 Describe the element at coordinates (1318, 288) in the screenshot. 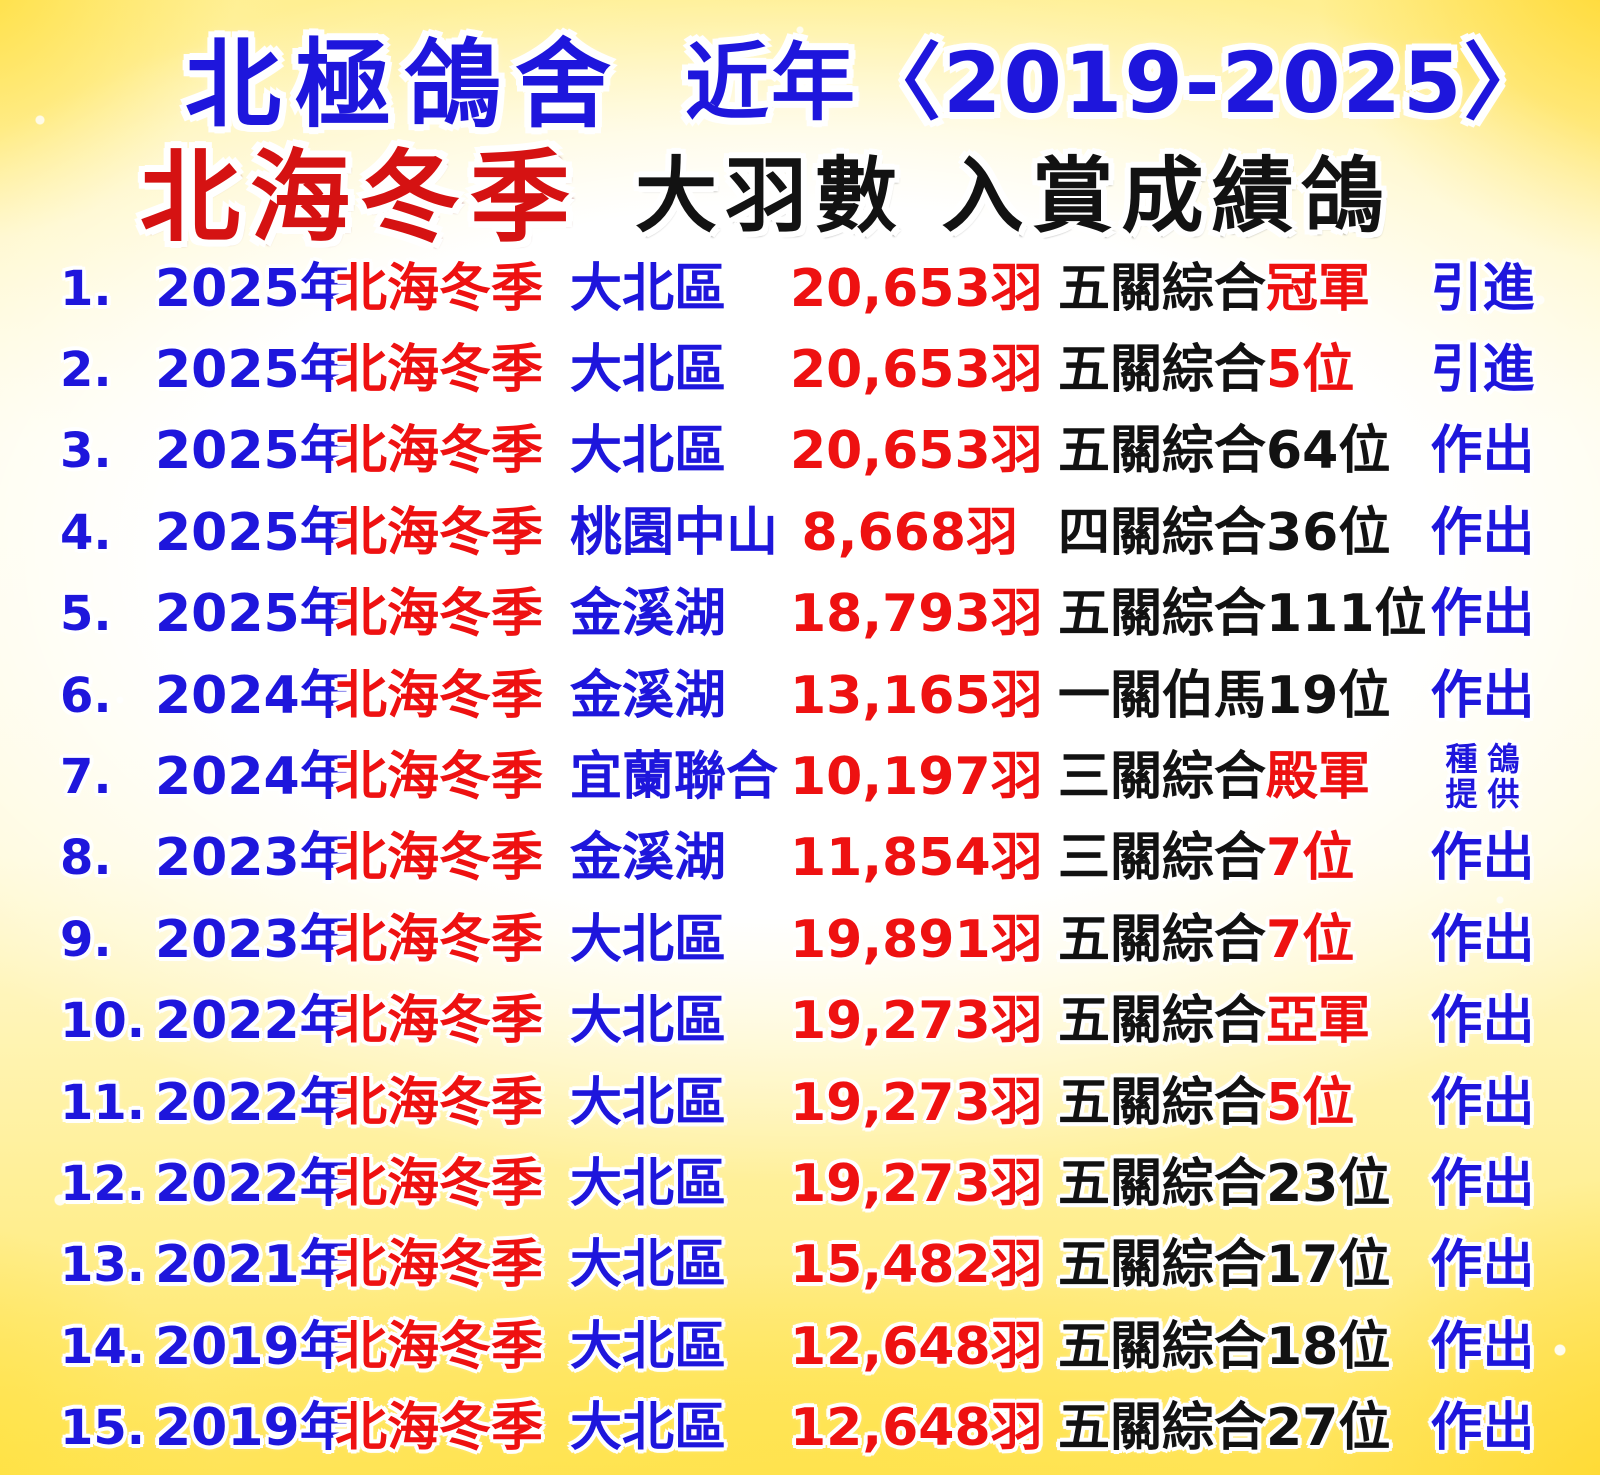

I see `row-result-highlight: 冠軍` at that location.